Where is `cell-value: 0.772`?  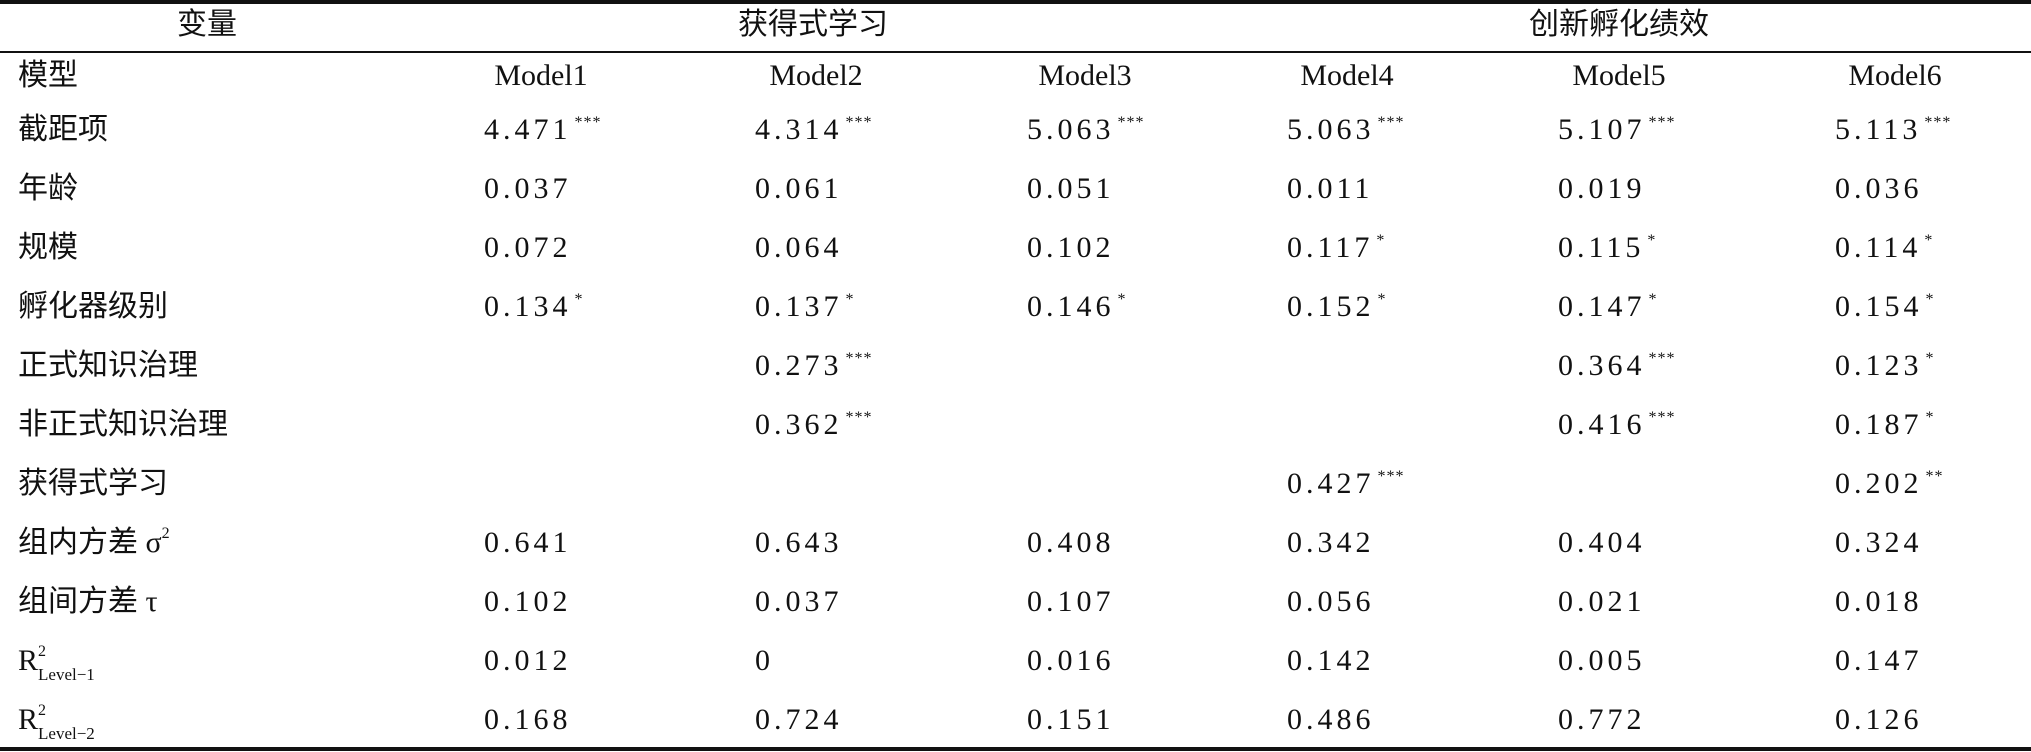
cell-value: 0.772 is located at coordinates (1602, 719).